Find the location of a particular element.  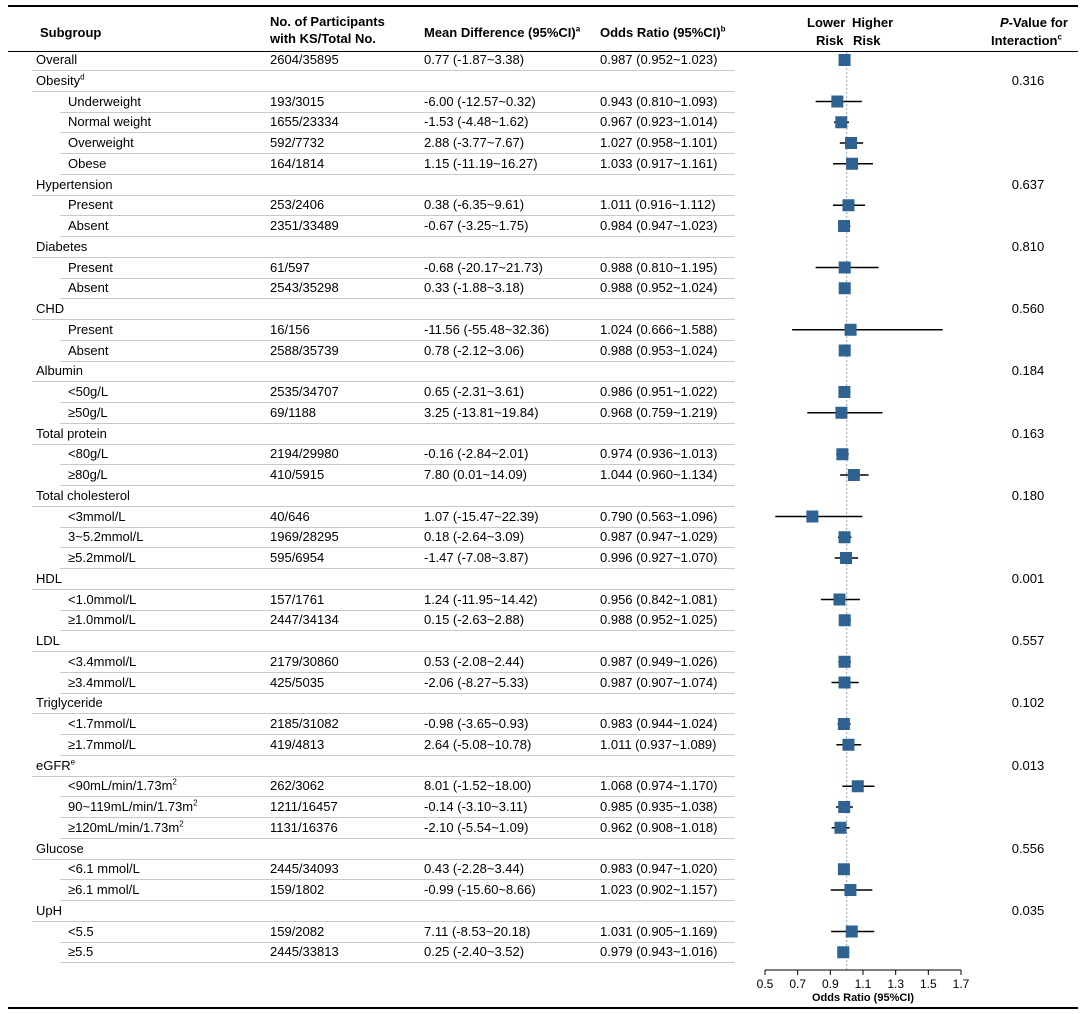

subgroup-level-label: Normal weight is located at coordinates (109, 122).